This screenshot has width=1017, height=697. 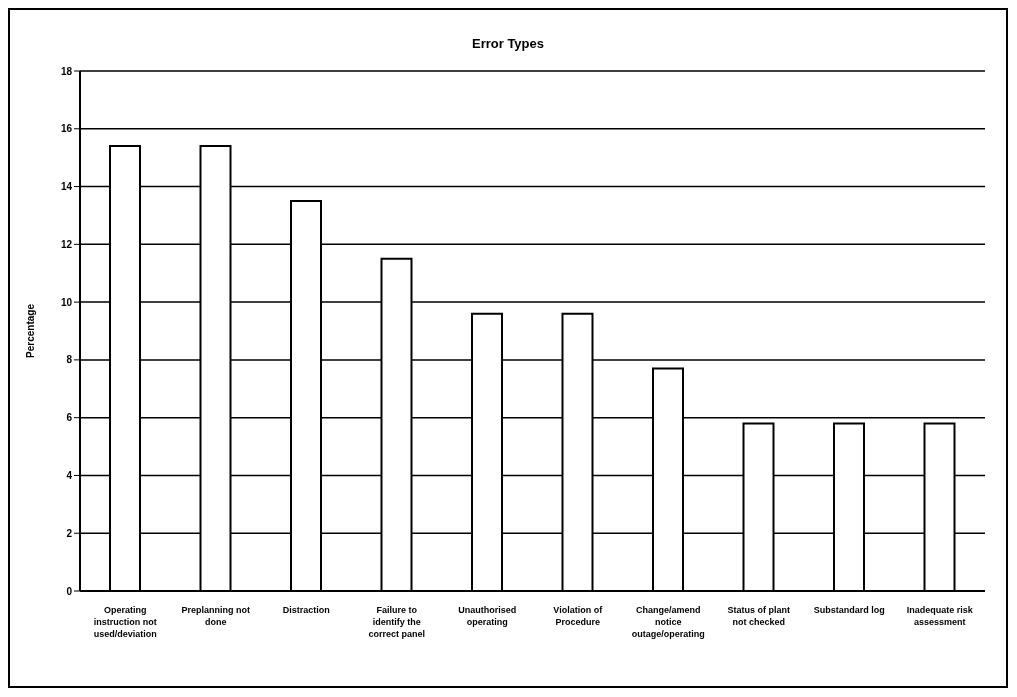 What do you see at coordinates (69, 591) in the screenshot?
I see `y-tick-label: 0` at bounding box center [69, 591].